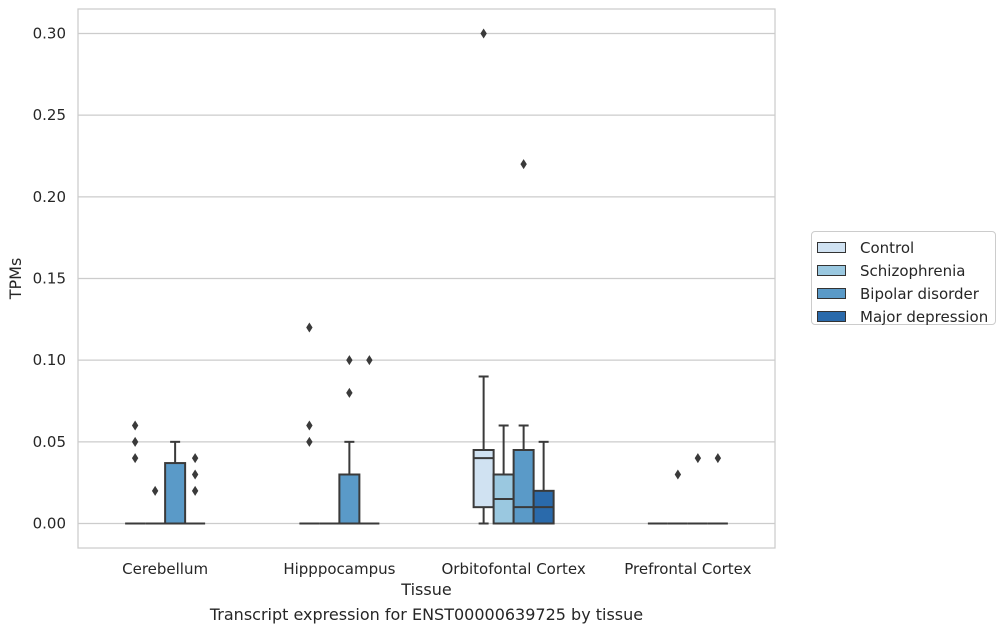 The width and height of the screenshot is (1007, 634). I want to click on x-tick-label: Cerebellum, so click(165, 569).